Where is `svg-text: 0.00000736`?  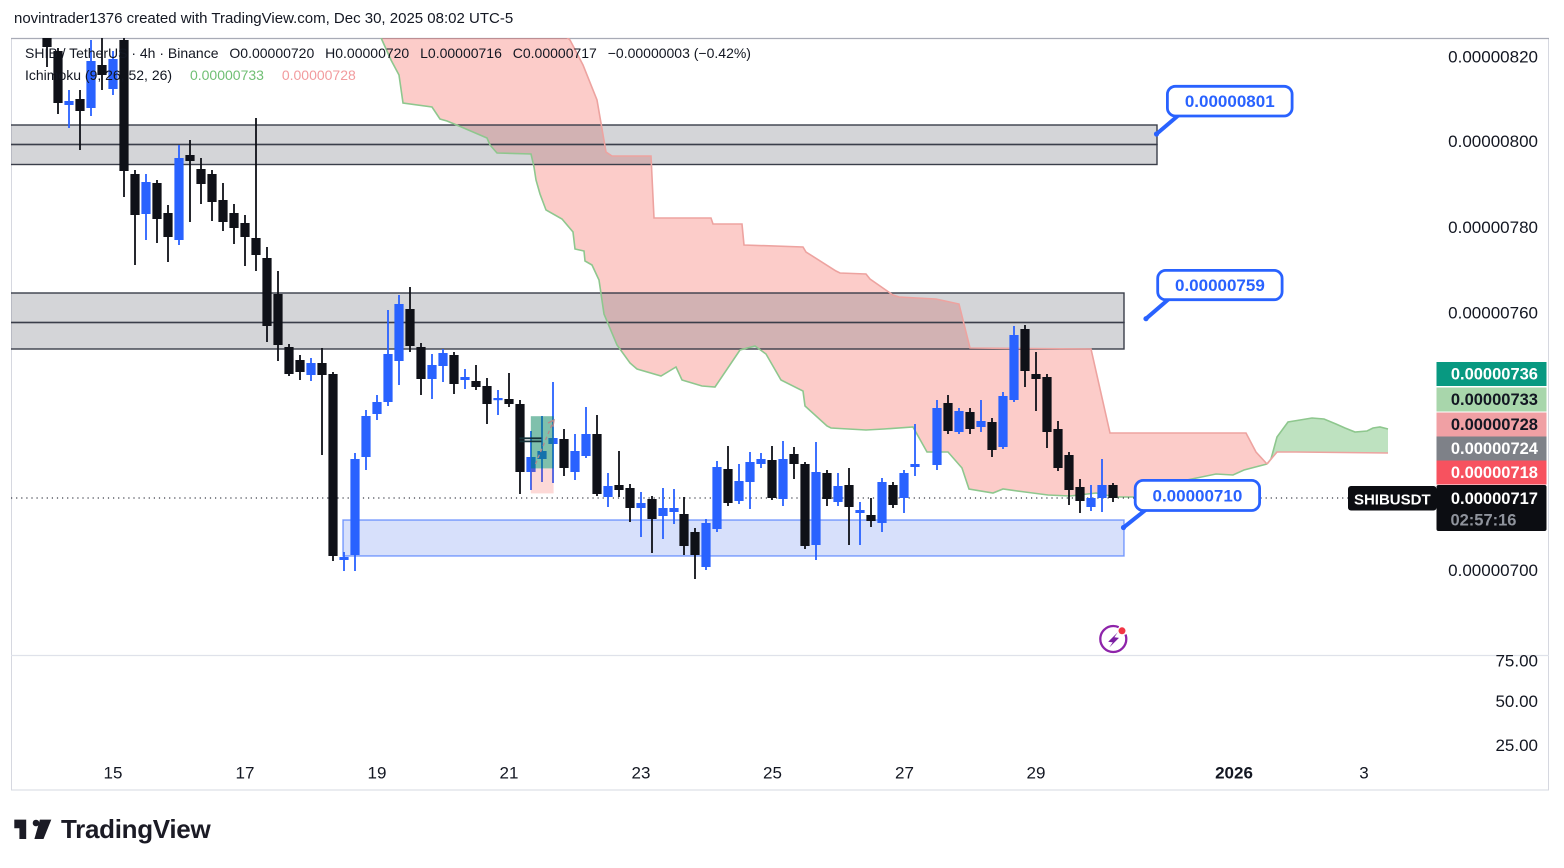 svg-text: 0.00000736 is located at coordinates (1494, 375).